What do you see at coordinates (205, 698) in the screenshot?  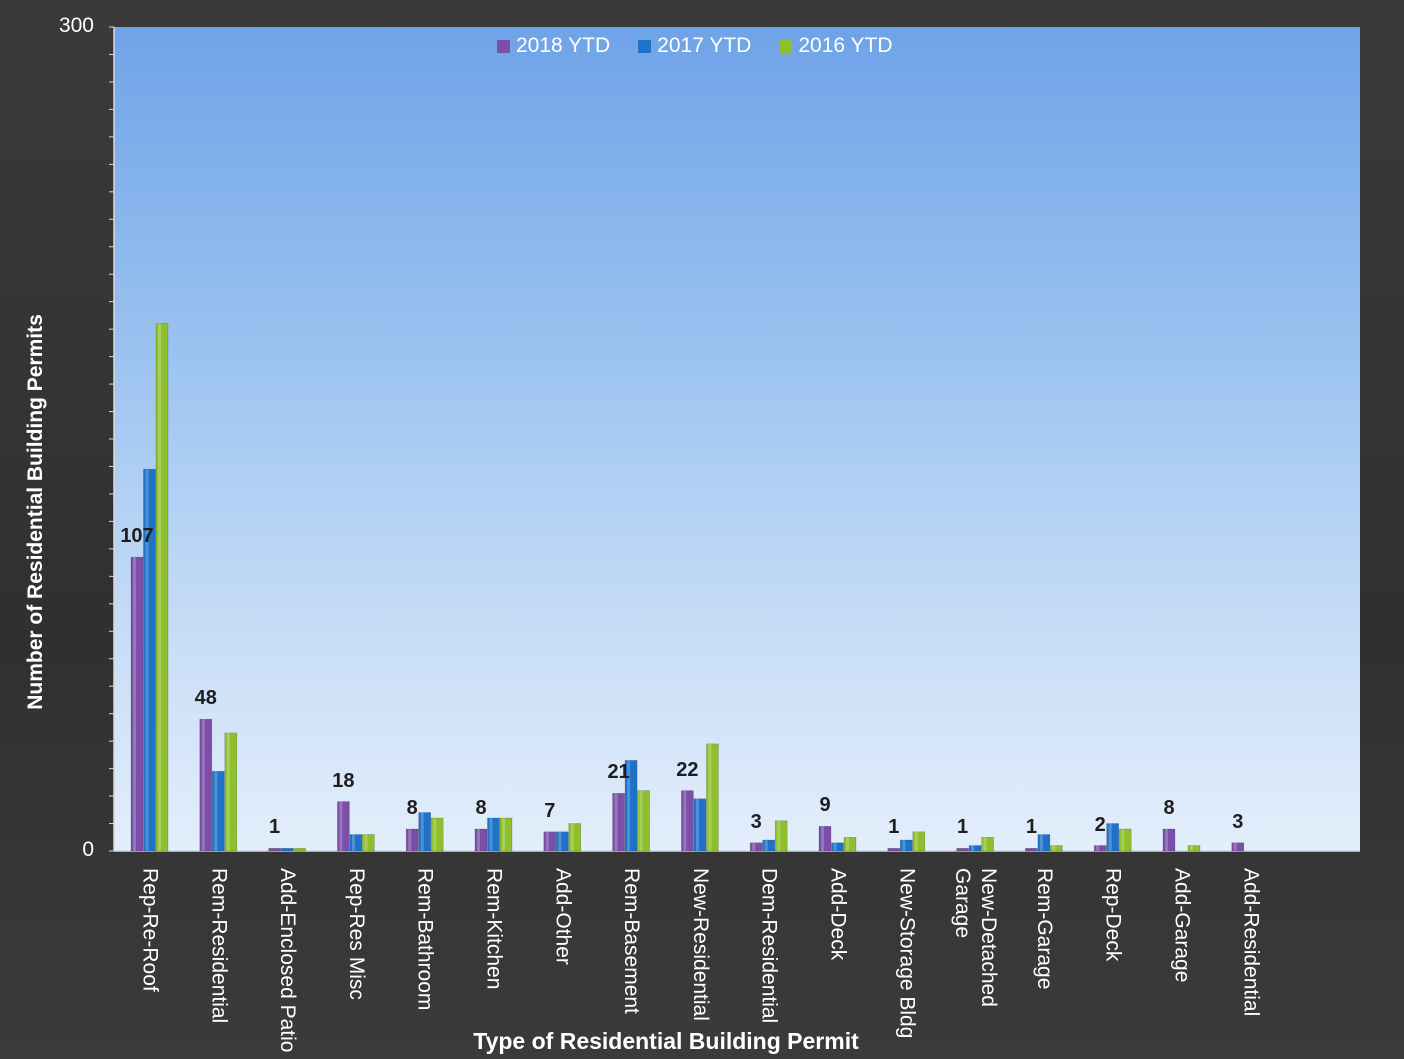 I see `data-label-2018-1: 48` at bounding box center [205, 698].